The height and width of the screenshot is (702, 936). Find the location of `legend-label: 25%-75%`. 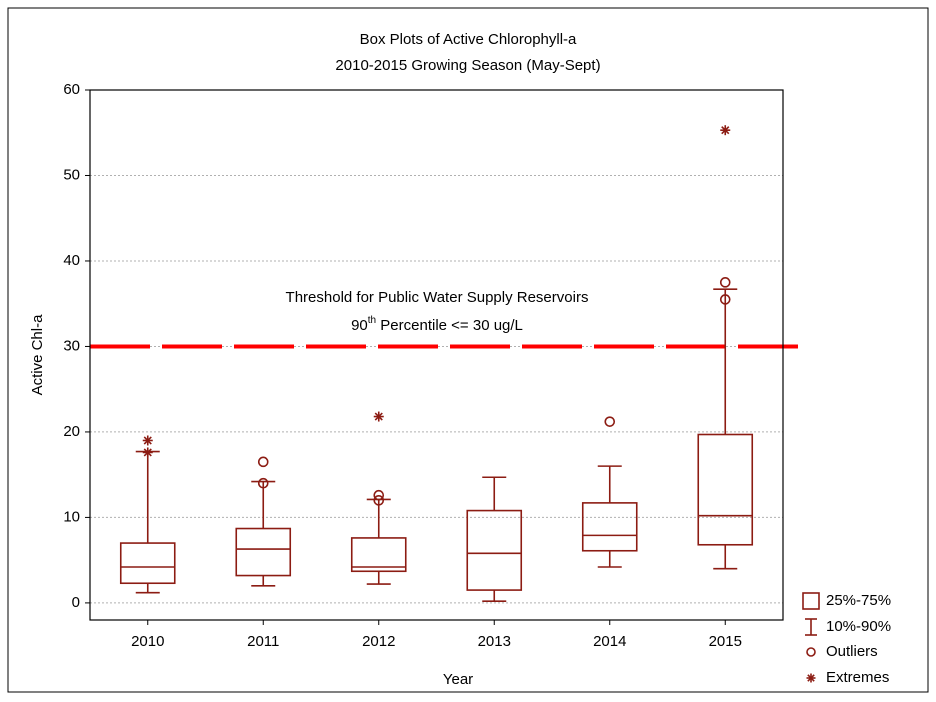

legend-label: 25%-75% is located at coordinates (858, 600).